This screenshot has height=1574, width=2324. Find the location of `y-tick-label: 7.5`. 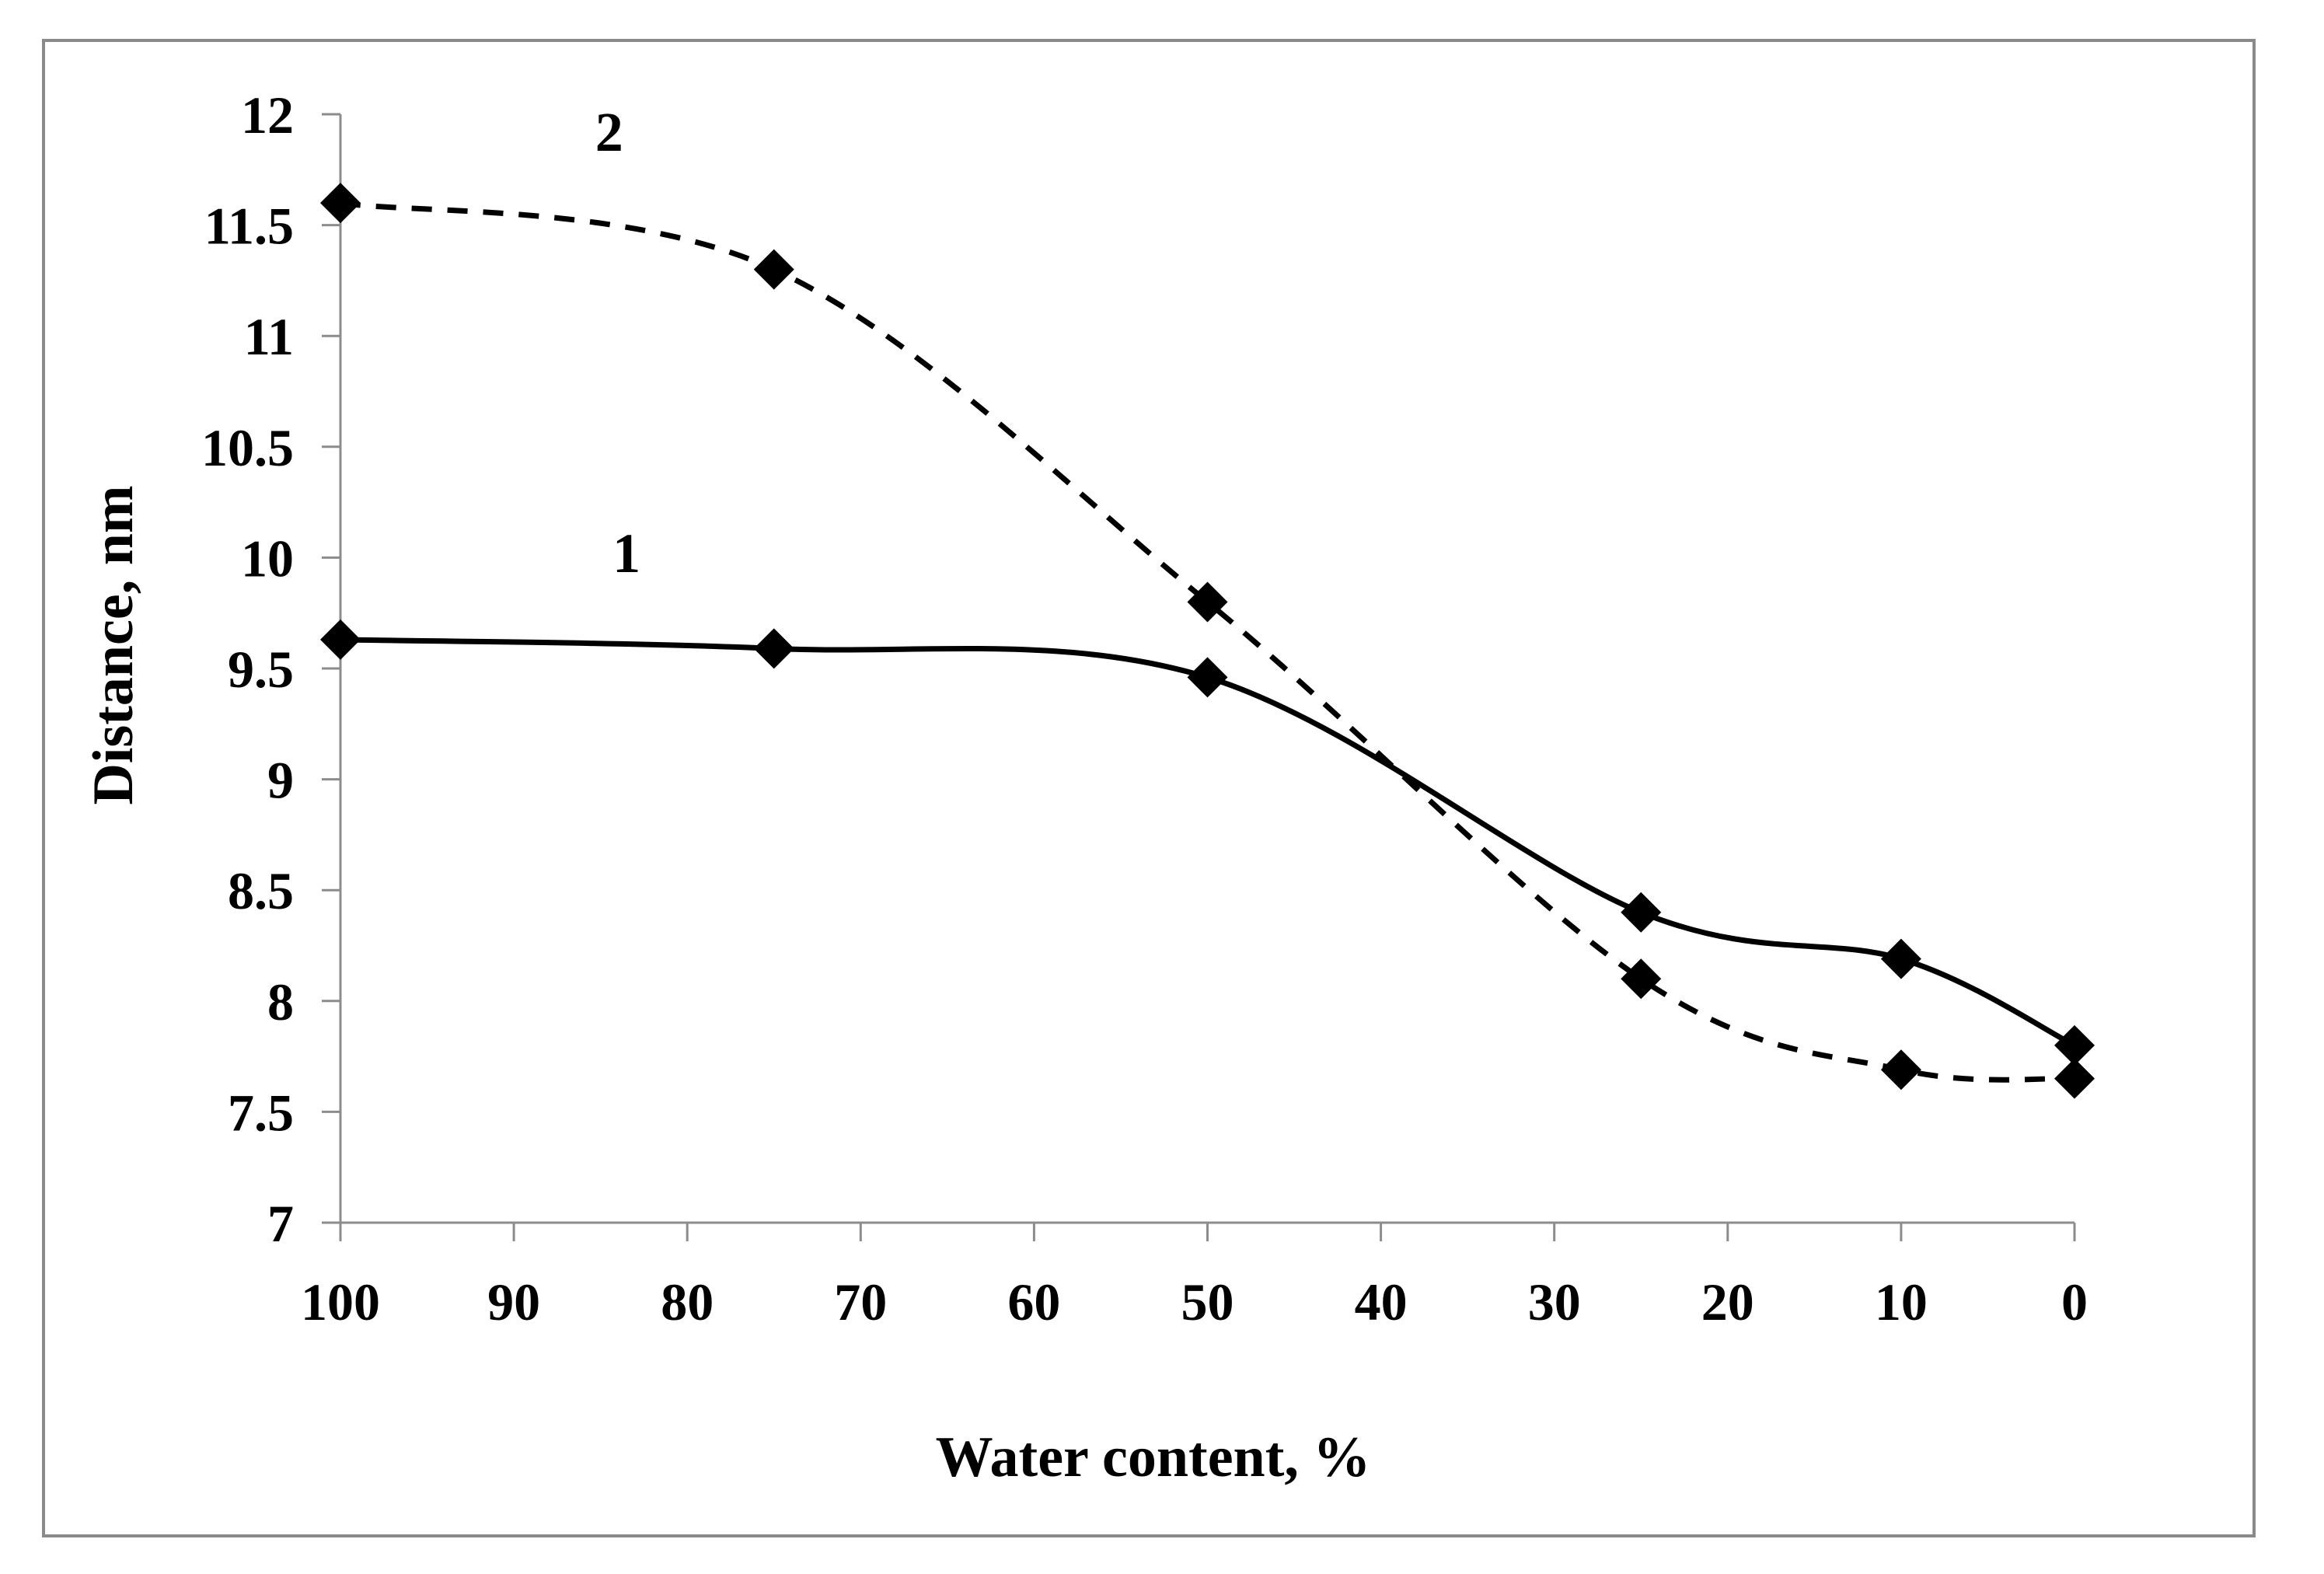

y-tick-label: 7.5 is located at coordinates (261, 1112).